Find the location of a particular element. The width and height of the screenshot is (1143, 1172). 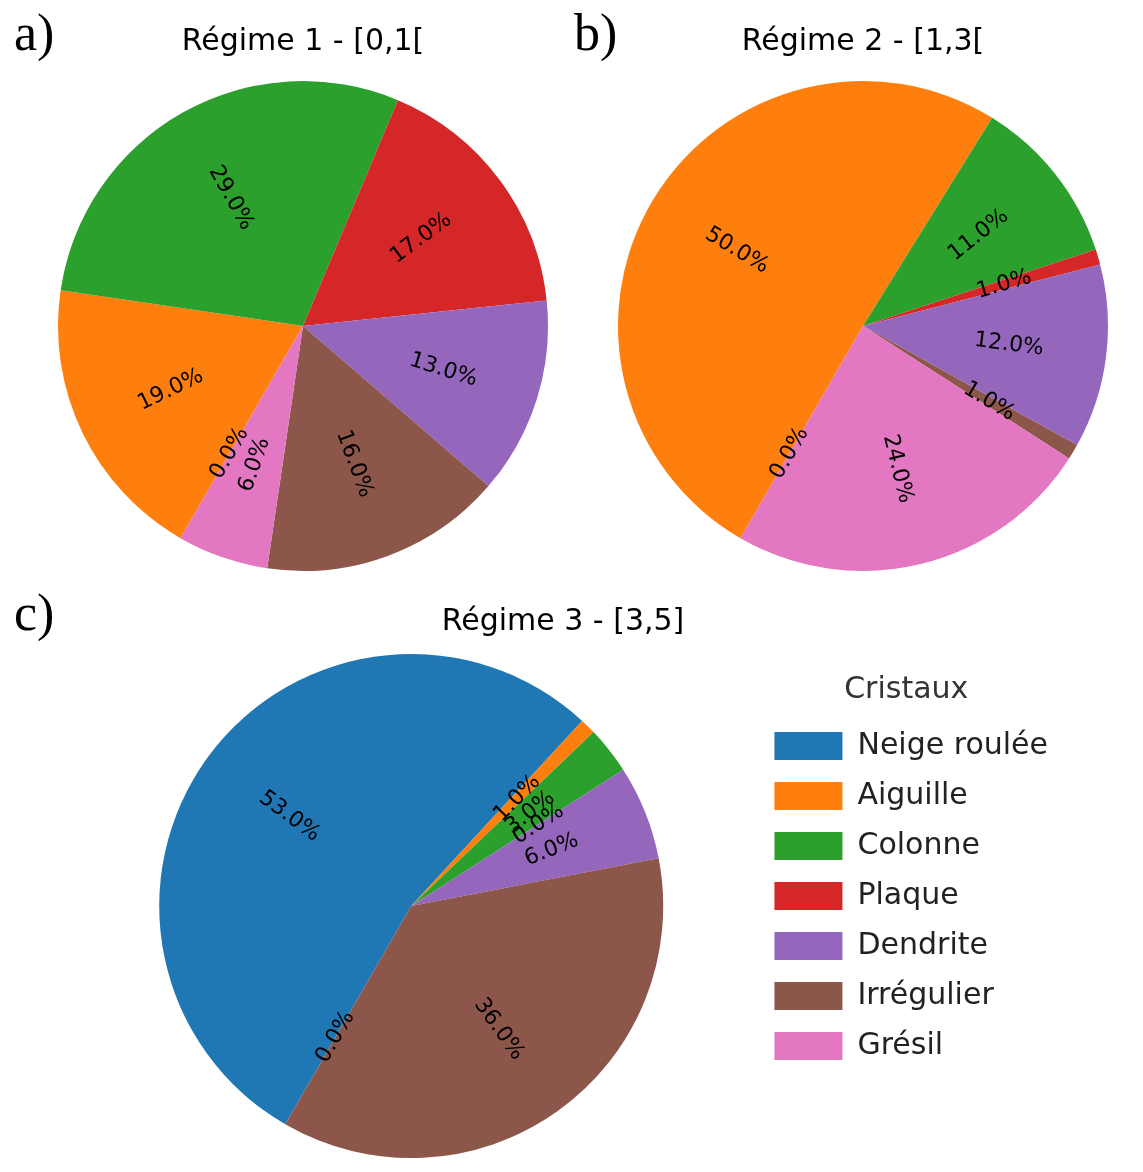

chart-title: Régime 1 - [0,1[ is located at coordinates (303, 39).